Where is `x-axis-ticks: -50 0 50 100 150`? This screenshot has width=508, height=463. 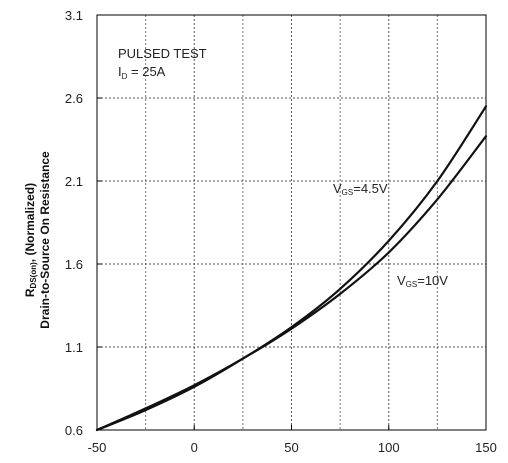
x-axis-ticks: -50 0 50 100 150 is located at coordinates (292, 440).